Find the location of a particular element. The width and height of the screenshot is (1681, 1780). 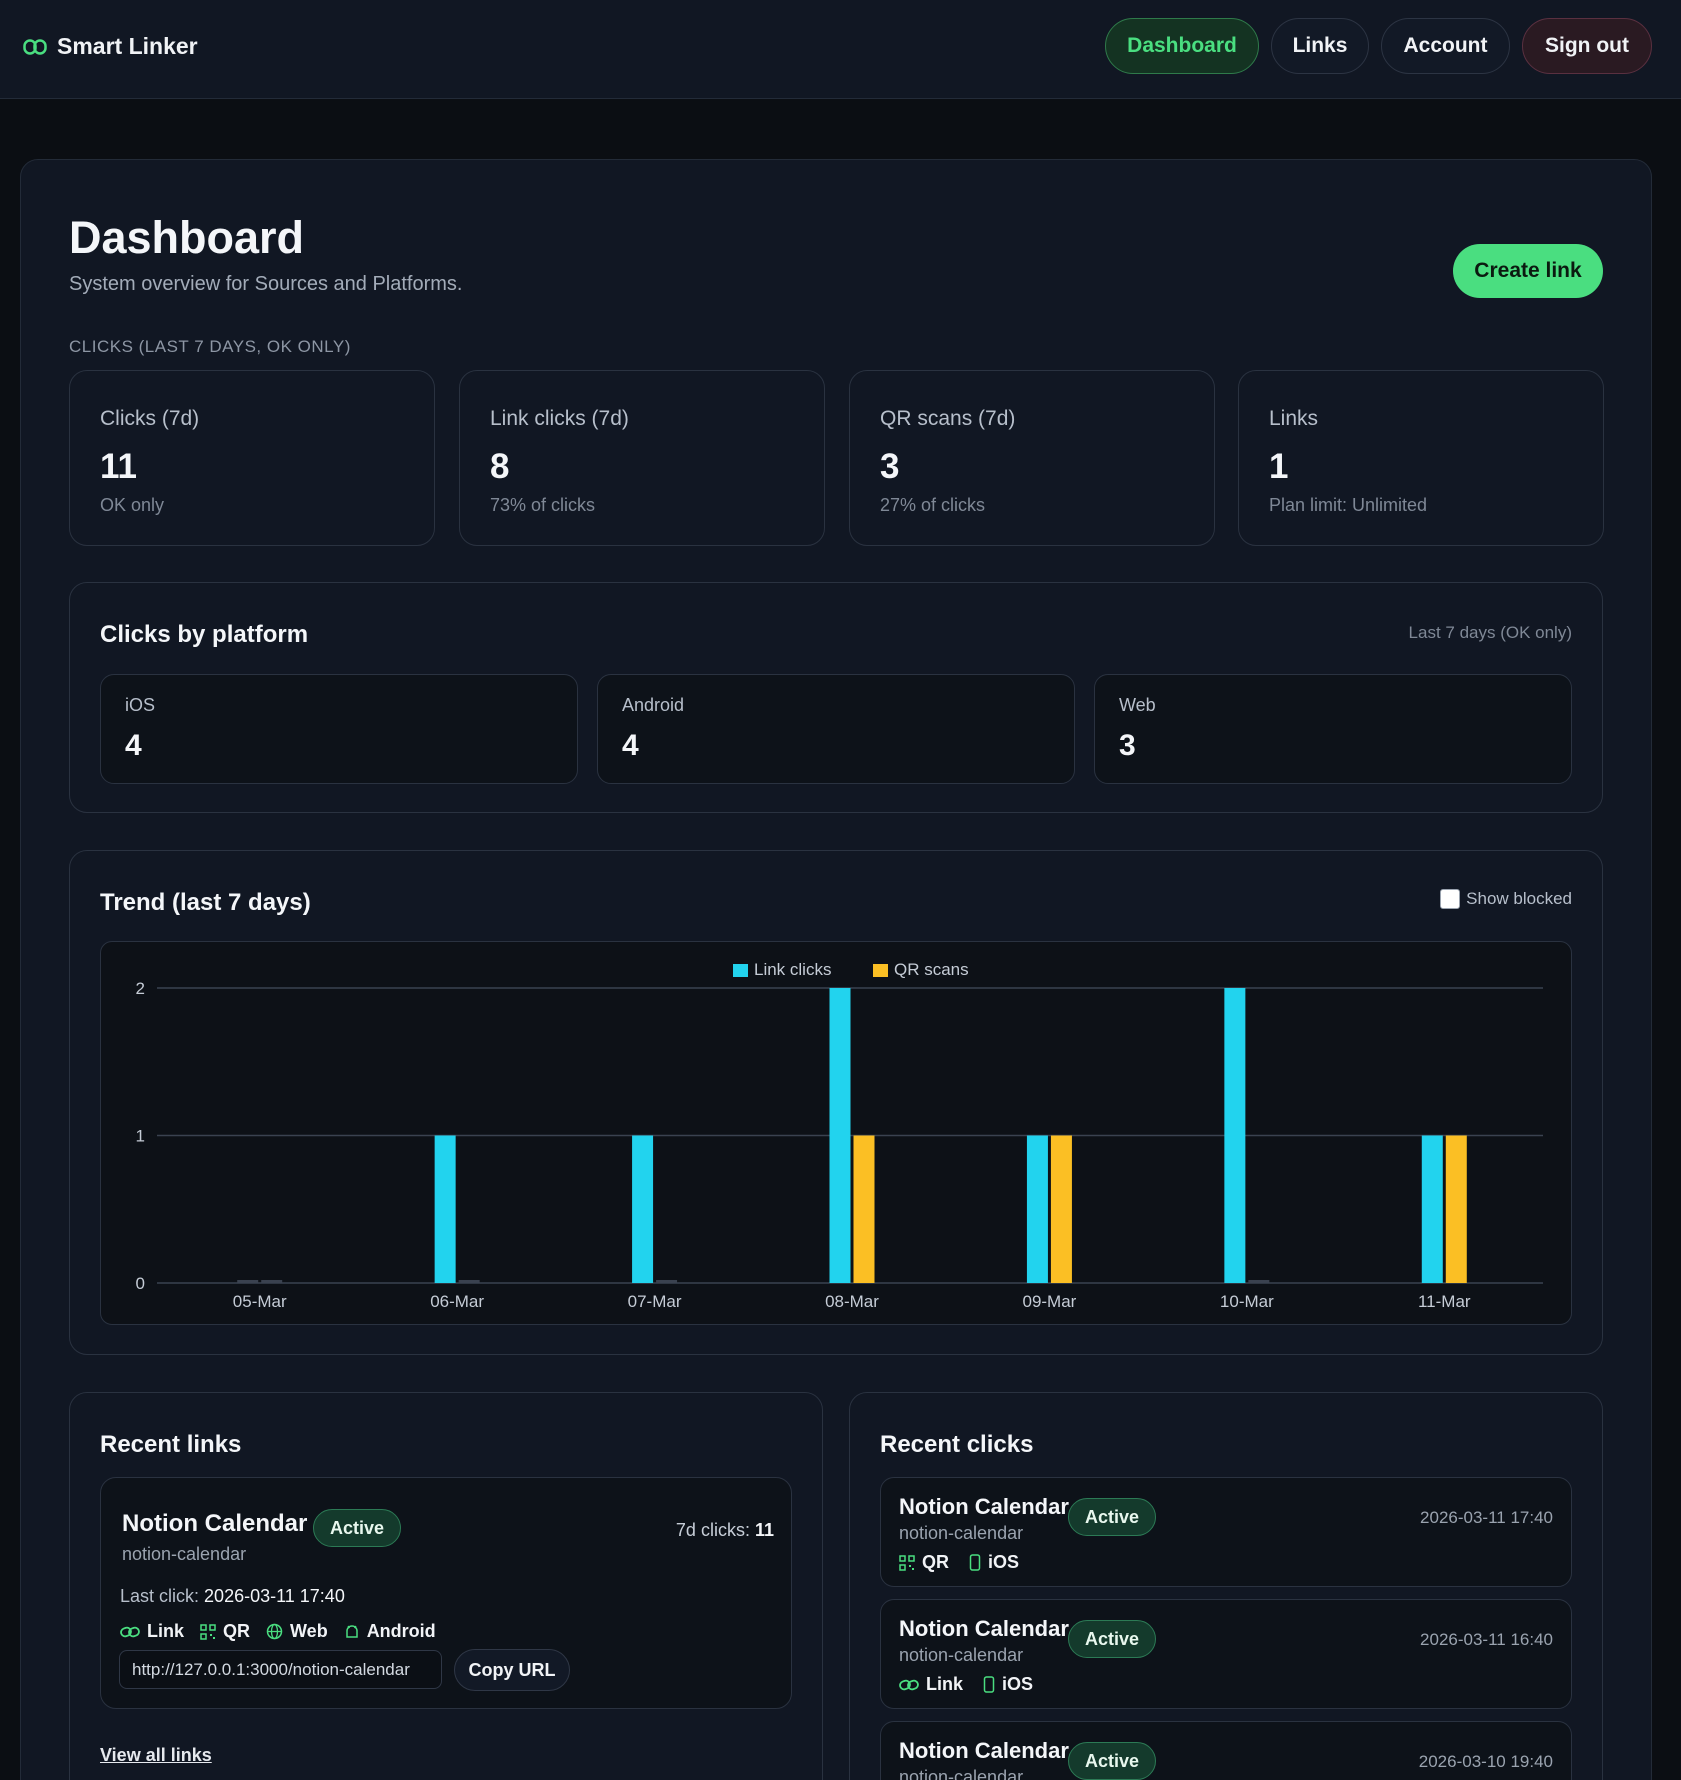

stat-label: QR scans (7d) is located at coordinates (948, 418).